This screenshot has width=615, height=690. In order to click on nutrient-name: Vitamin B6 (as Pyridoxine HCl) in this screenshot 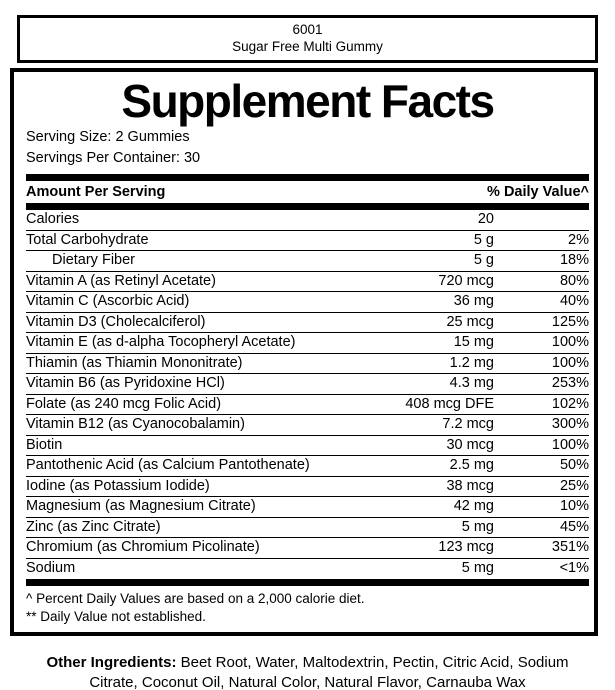, I will do `click(125, 383)`.